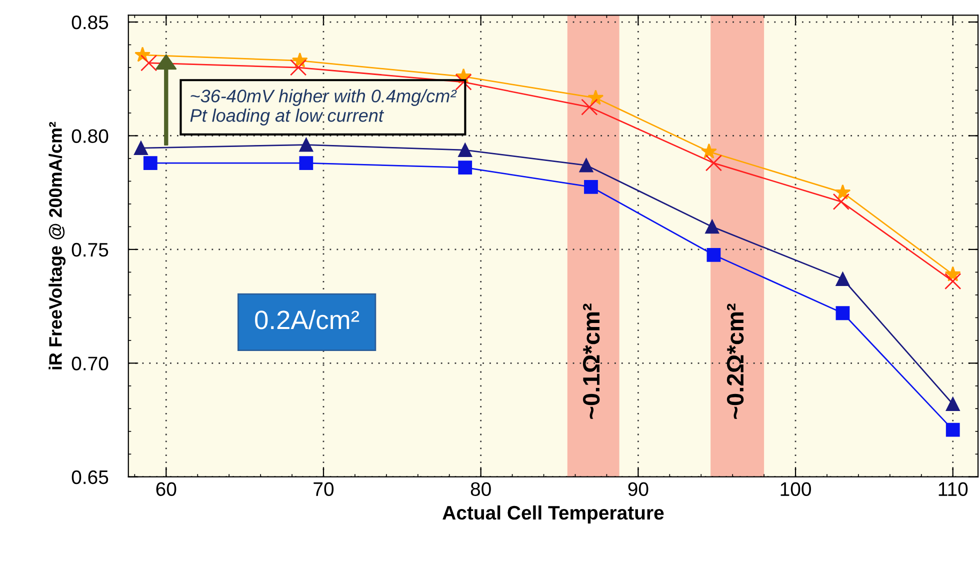 The height and width of the screenshot is (563, 980). Describe the element at coordinates (795, 489) in the screenshot. I see `x-tick-label: 100` at that location.